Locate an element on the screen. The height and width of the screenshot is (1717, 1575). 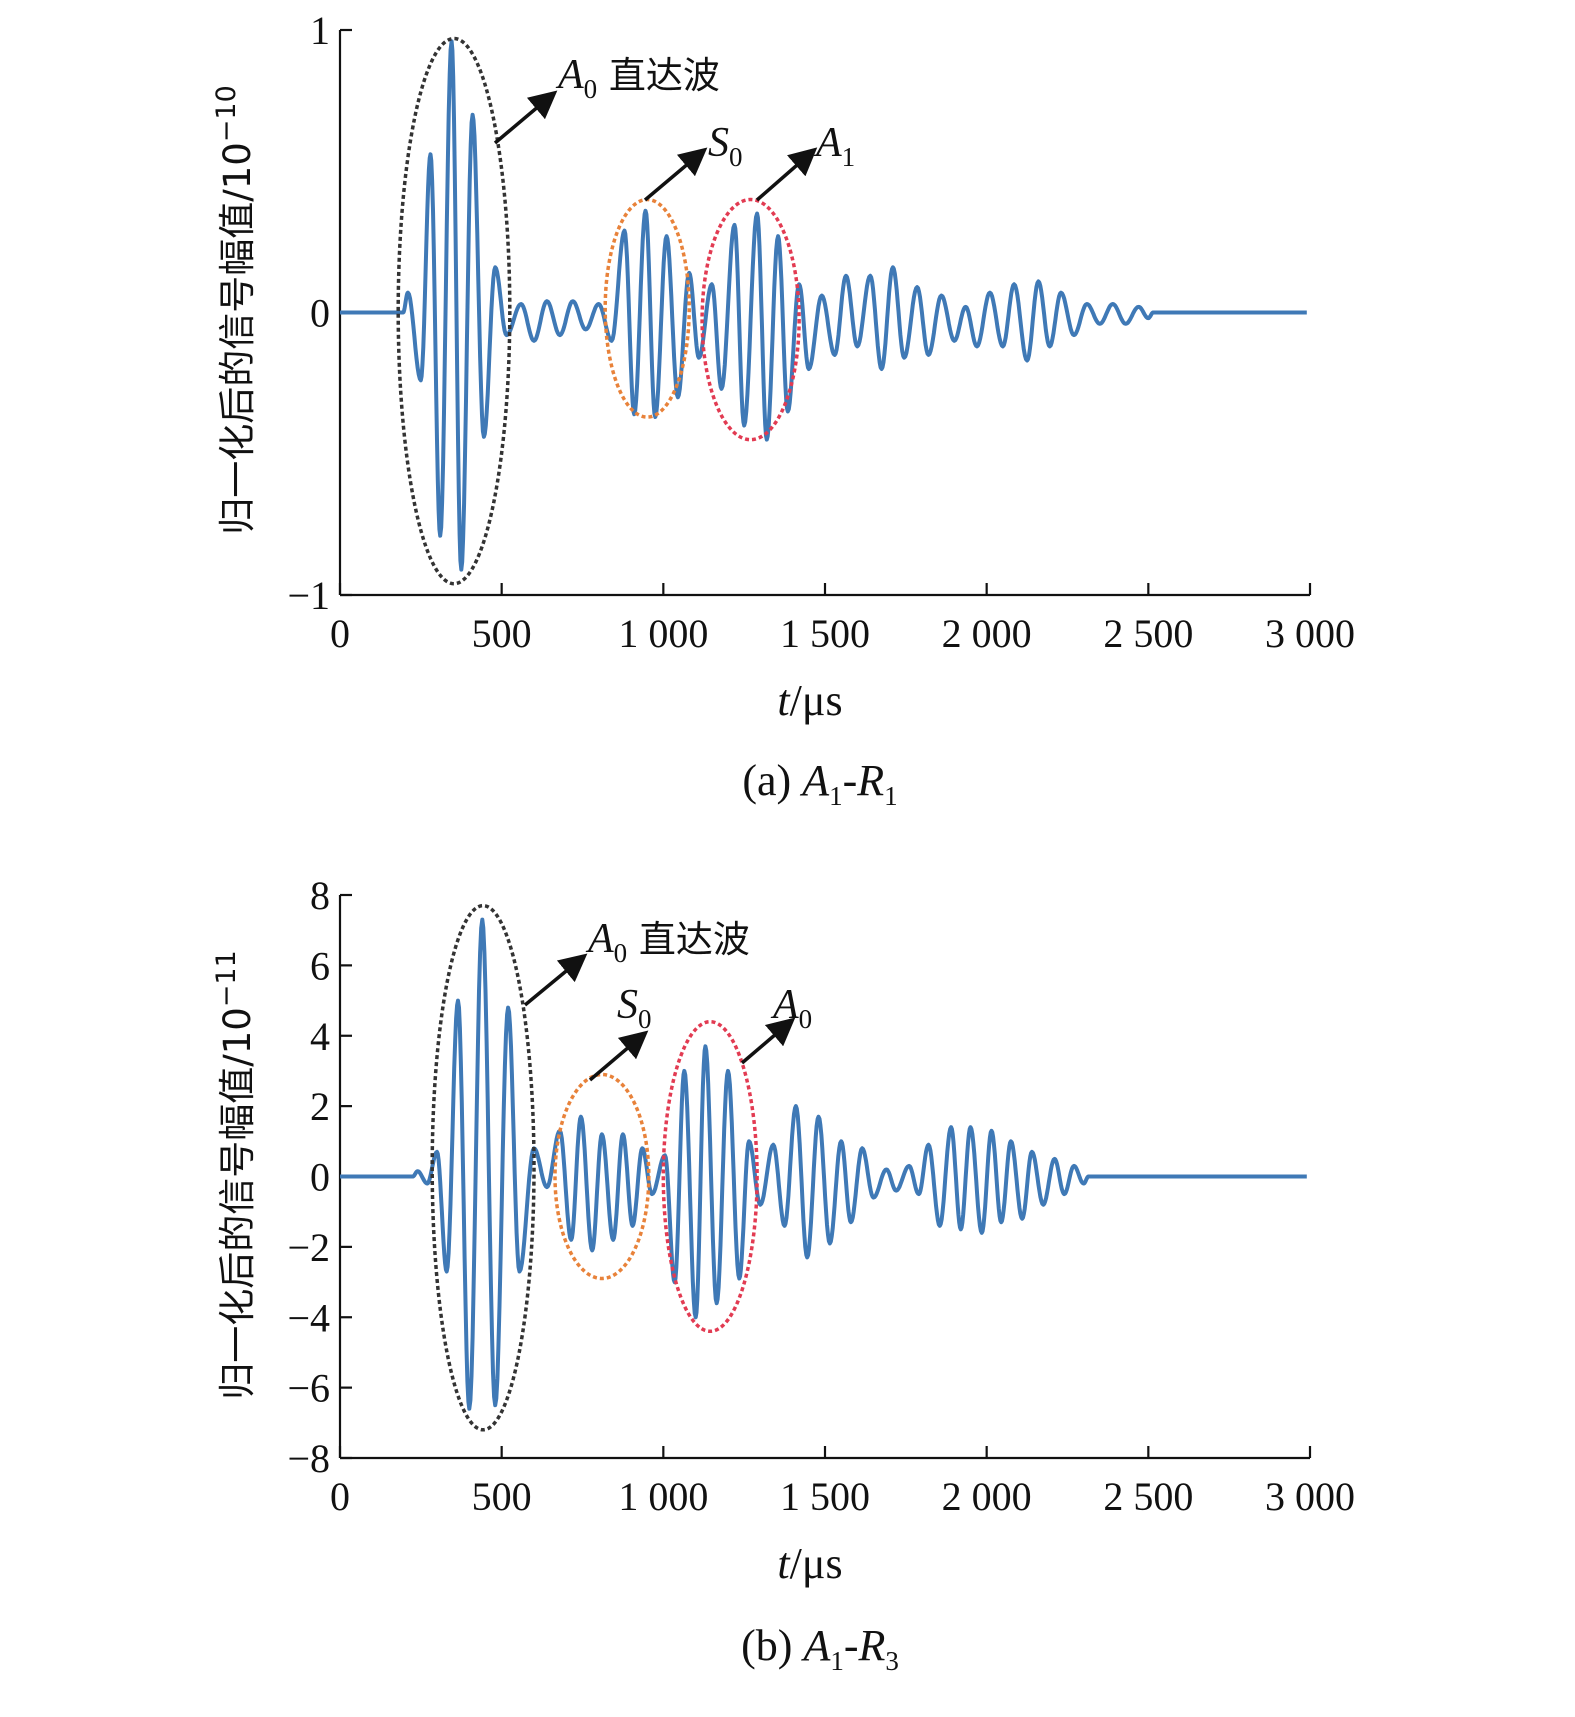
y-tick-label: −2 is located at coordinates (308, 1247).